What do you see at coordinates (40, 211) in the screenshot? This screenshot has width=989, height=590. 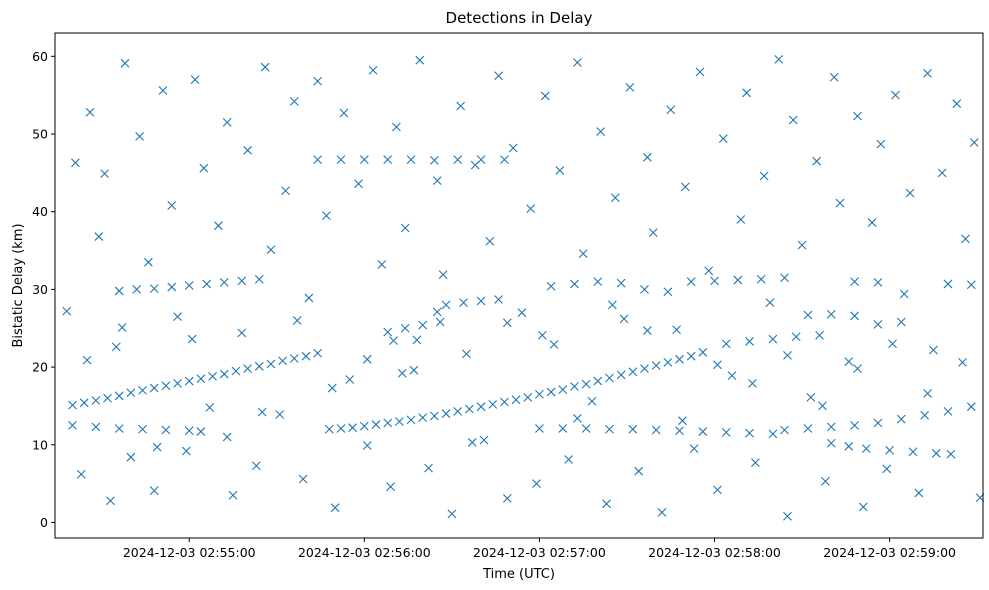 I see `y-tick-label: 40` at bounding box center [40, 211].